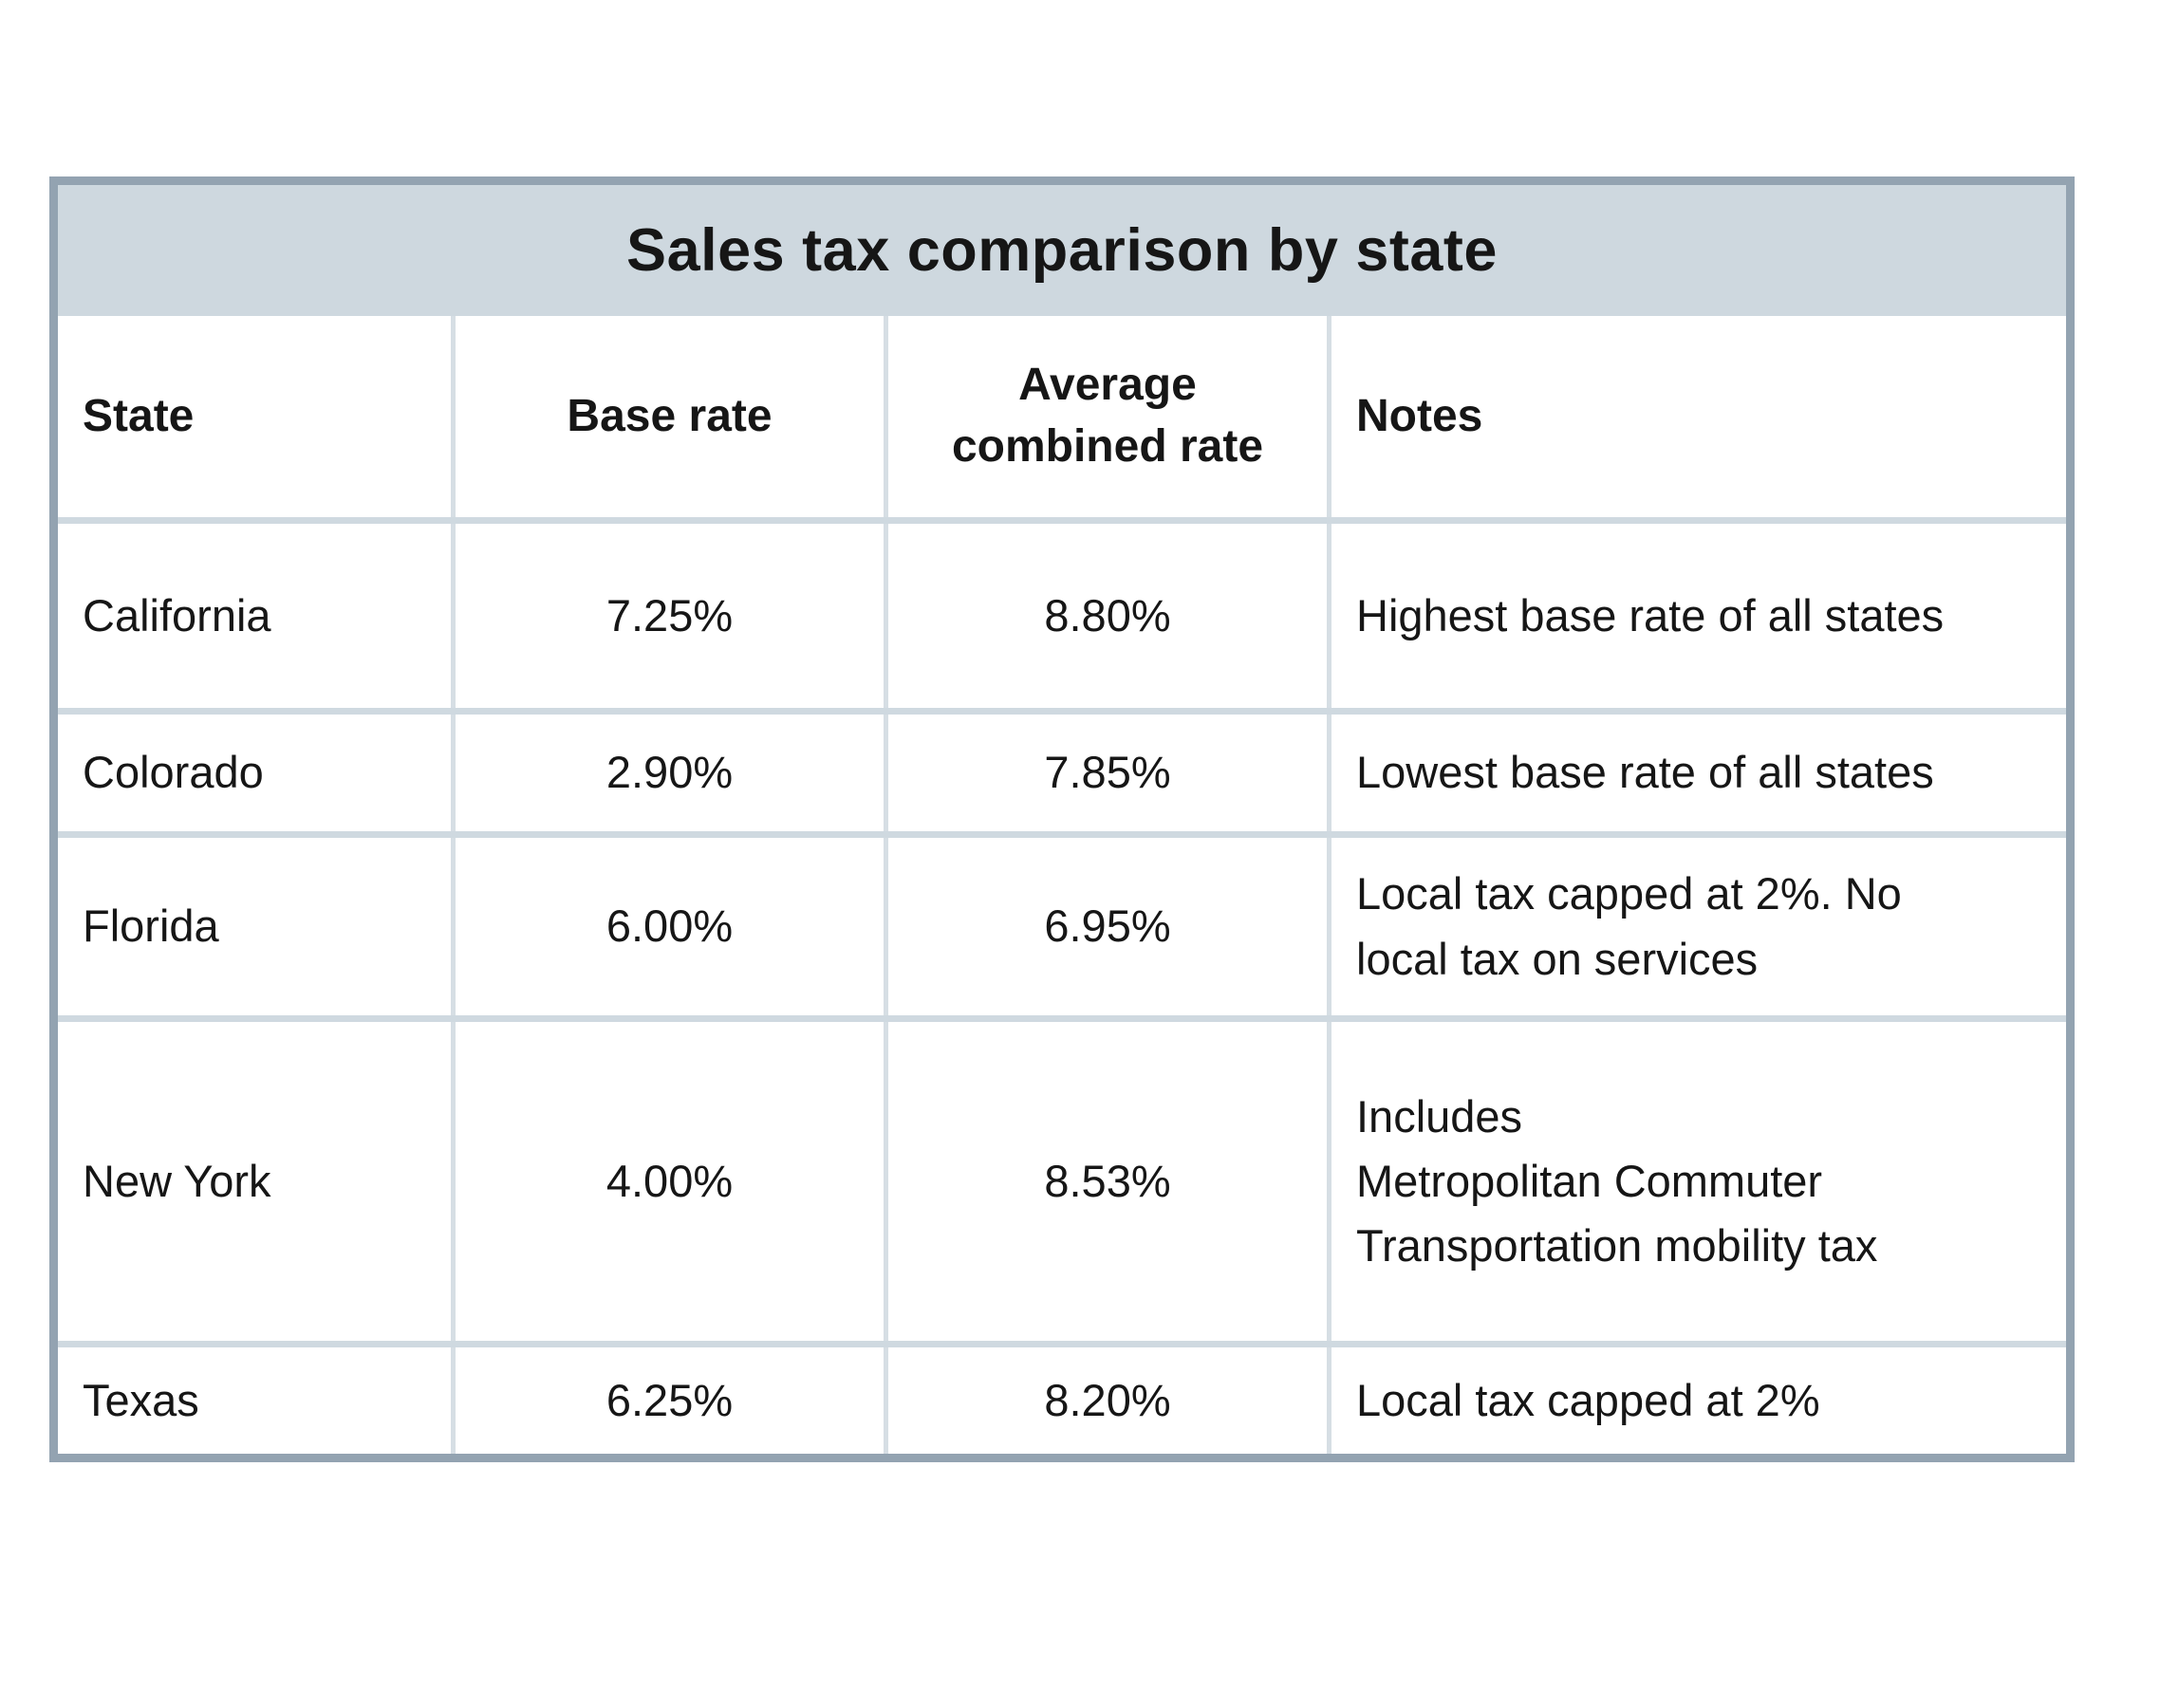 The width and height of the screenshot is (2160, 1708). I want to click on cell-combined-rate: 6.95%, so click(1106, 926).